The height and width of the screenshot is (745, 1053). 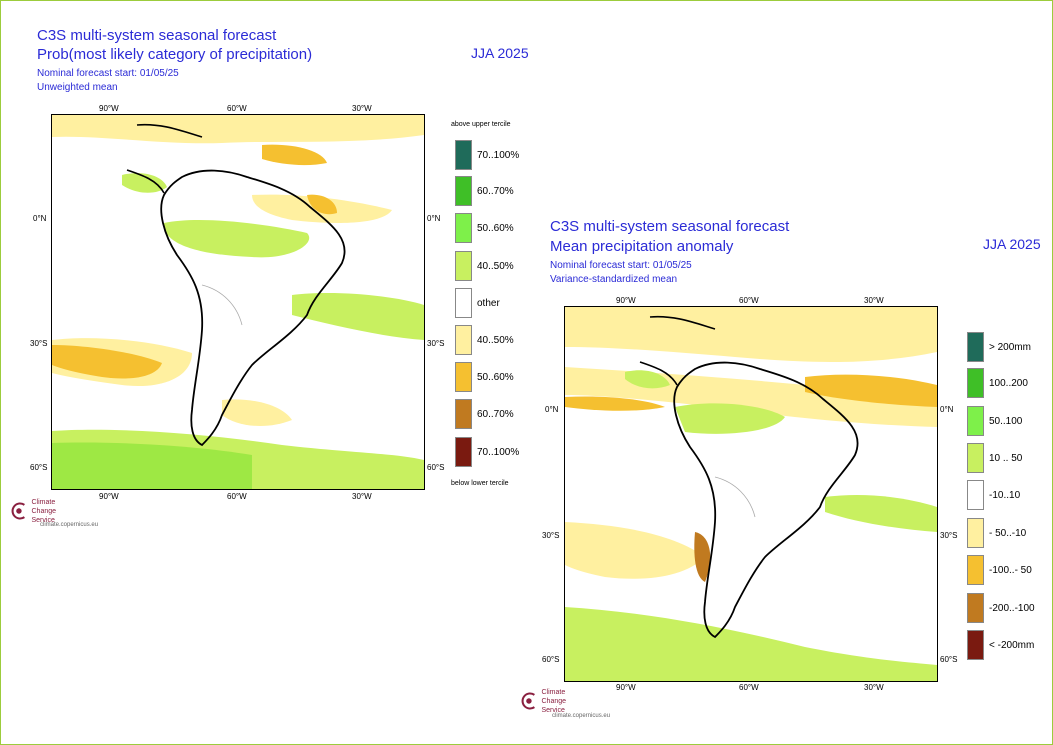 What do you see at coordinates (552, 409) in the screenshot?
I see `right-lat-left-0n: 0°N` at bounding box center [552, 409].